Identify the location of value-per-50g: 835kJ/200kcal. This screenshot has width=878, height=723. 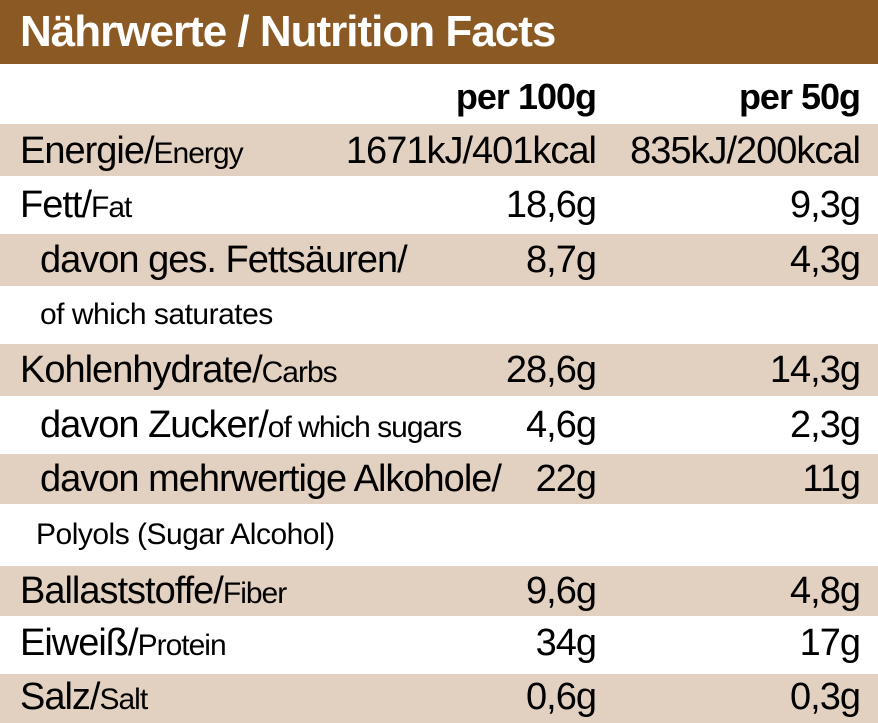
(745, 151).